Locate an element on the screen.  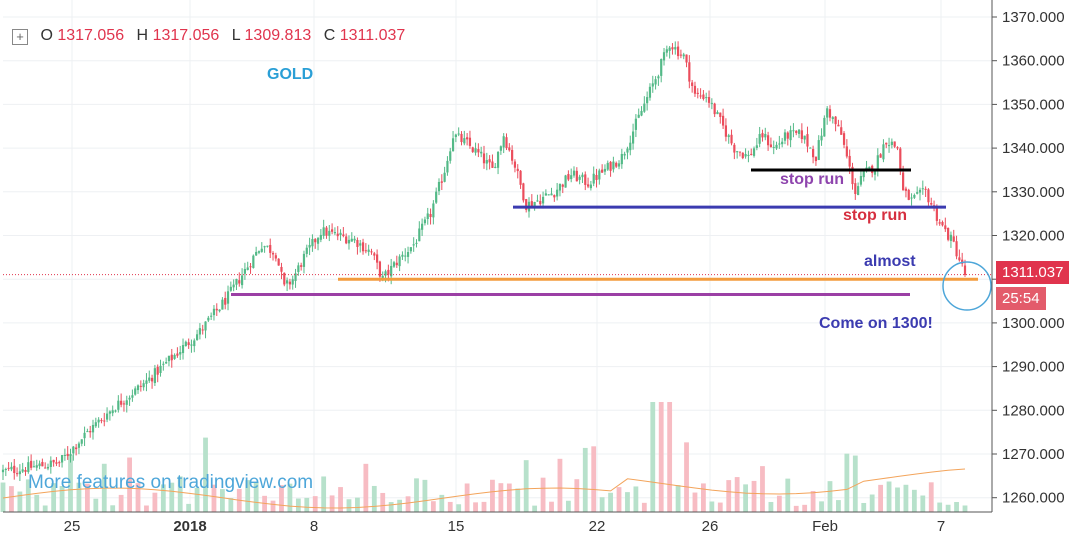
stop-run-annotation-1: stop run is located at coordinates (812, 179).